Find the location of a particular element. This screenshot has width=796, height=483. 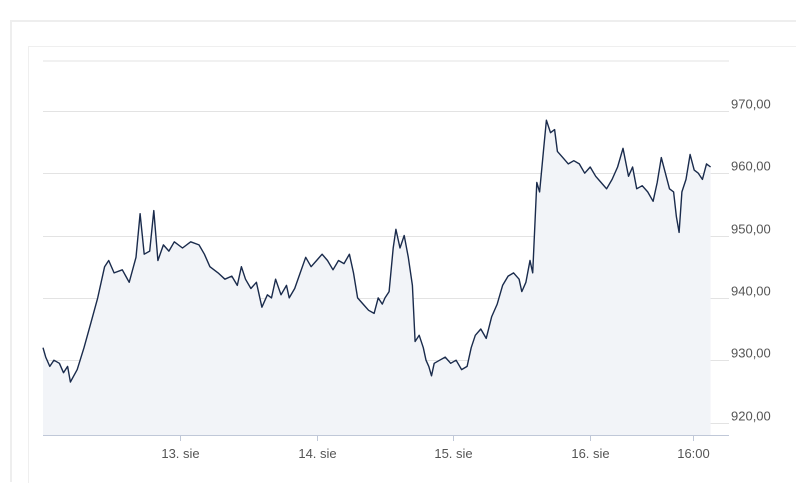

x-tick-label: 16. sie is located at coordinates (590, 453).